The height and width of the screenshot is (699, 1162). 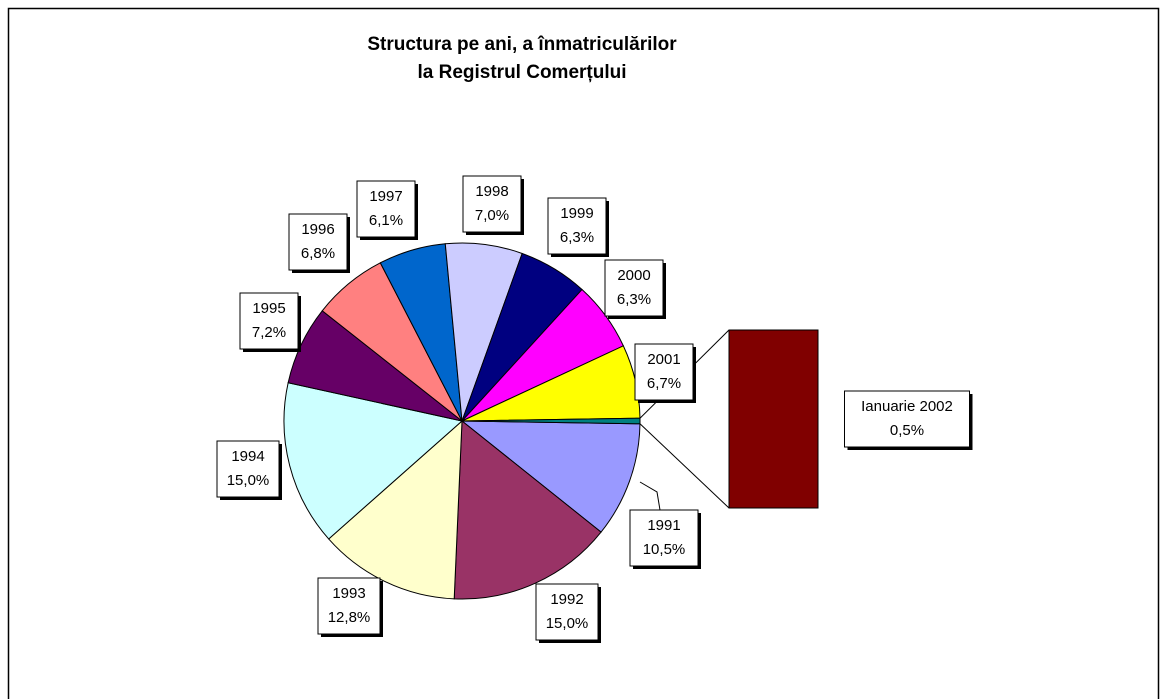 What do you see at coordinates (522, 44) in the screenshot?
I see `chart-title: Structura pe ani, a înmatriculărilor` at bounding box center [522, 44].